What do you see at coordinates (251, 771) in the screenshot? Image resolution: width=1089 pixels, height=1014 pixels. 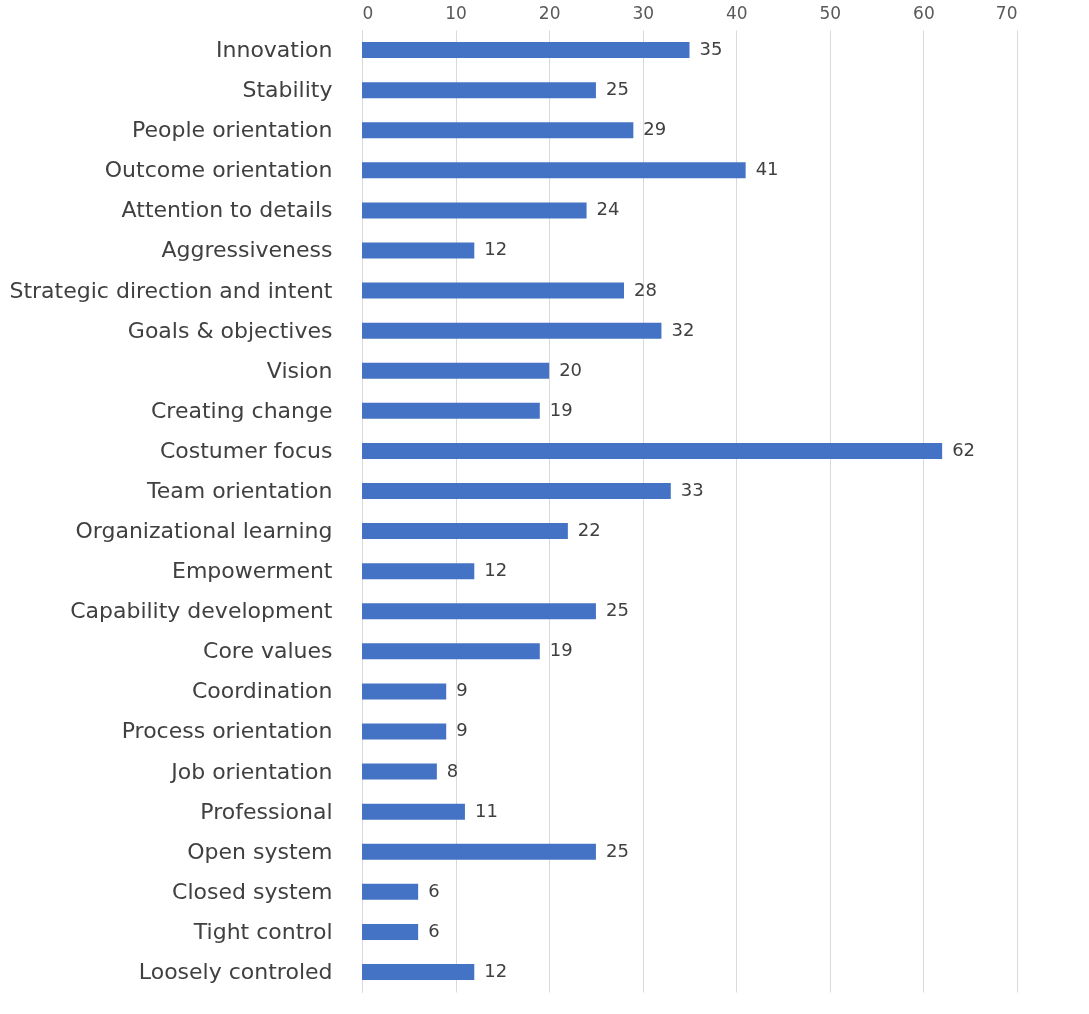 I see `y-tick-label: Job orientation` at bounding box center [251, 771].